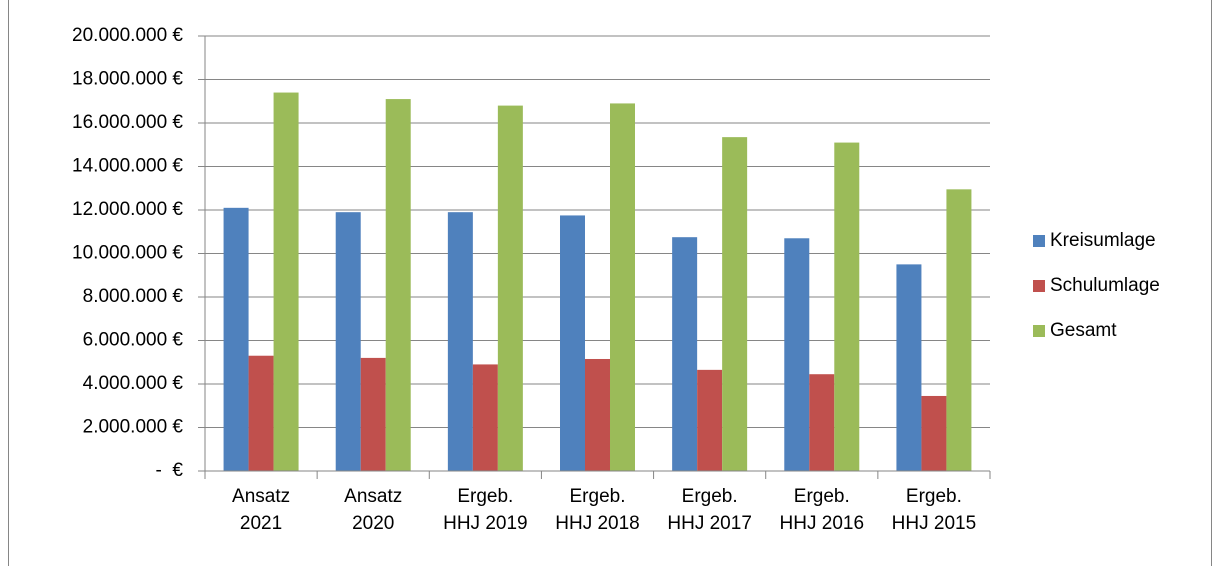 This screenshot has width=1215, height=566. I want to click on y-tick-label: 16.000.000 €, so click(127, 122).